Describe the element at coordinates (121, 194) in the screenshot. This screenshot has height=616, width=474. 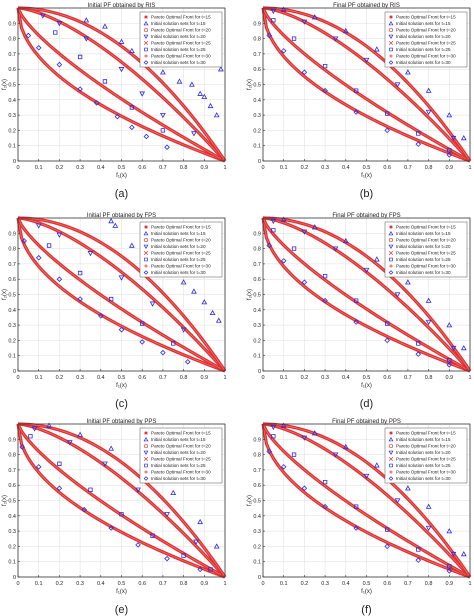
I see `panel-caption: (a)` at that location.